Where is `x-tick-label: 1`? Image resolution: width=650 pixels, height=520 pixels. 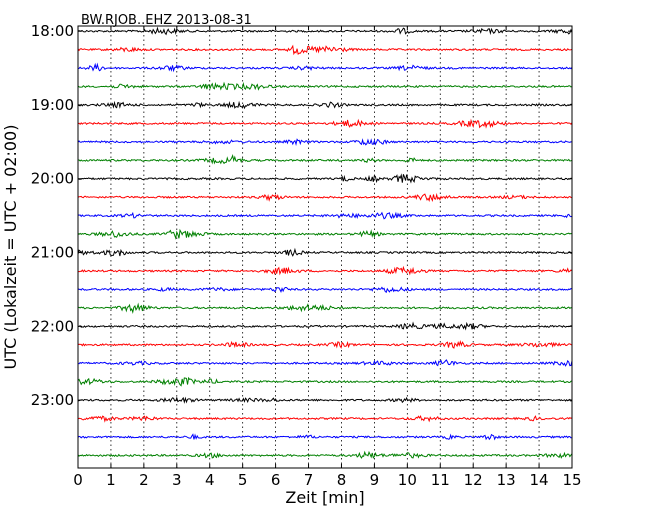 x-tick-label: 1 is located at coordinates (111, 480).